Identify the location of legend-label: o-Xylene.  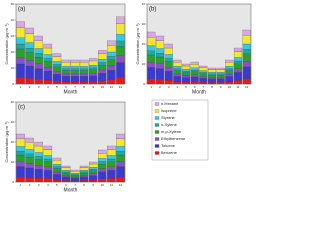
(169, 124).